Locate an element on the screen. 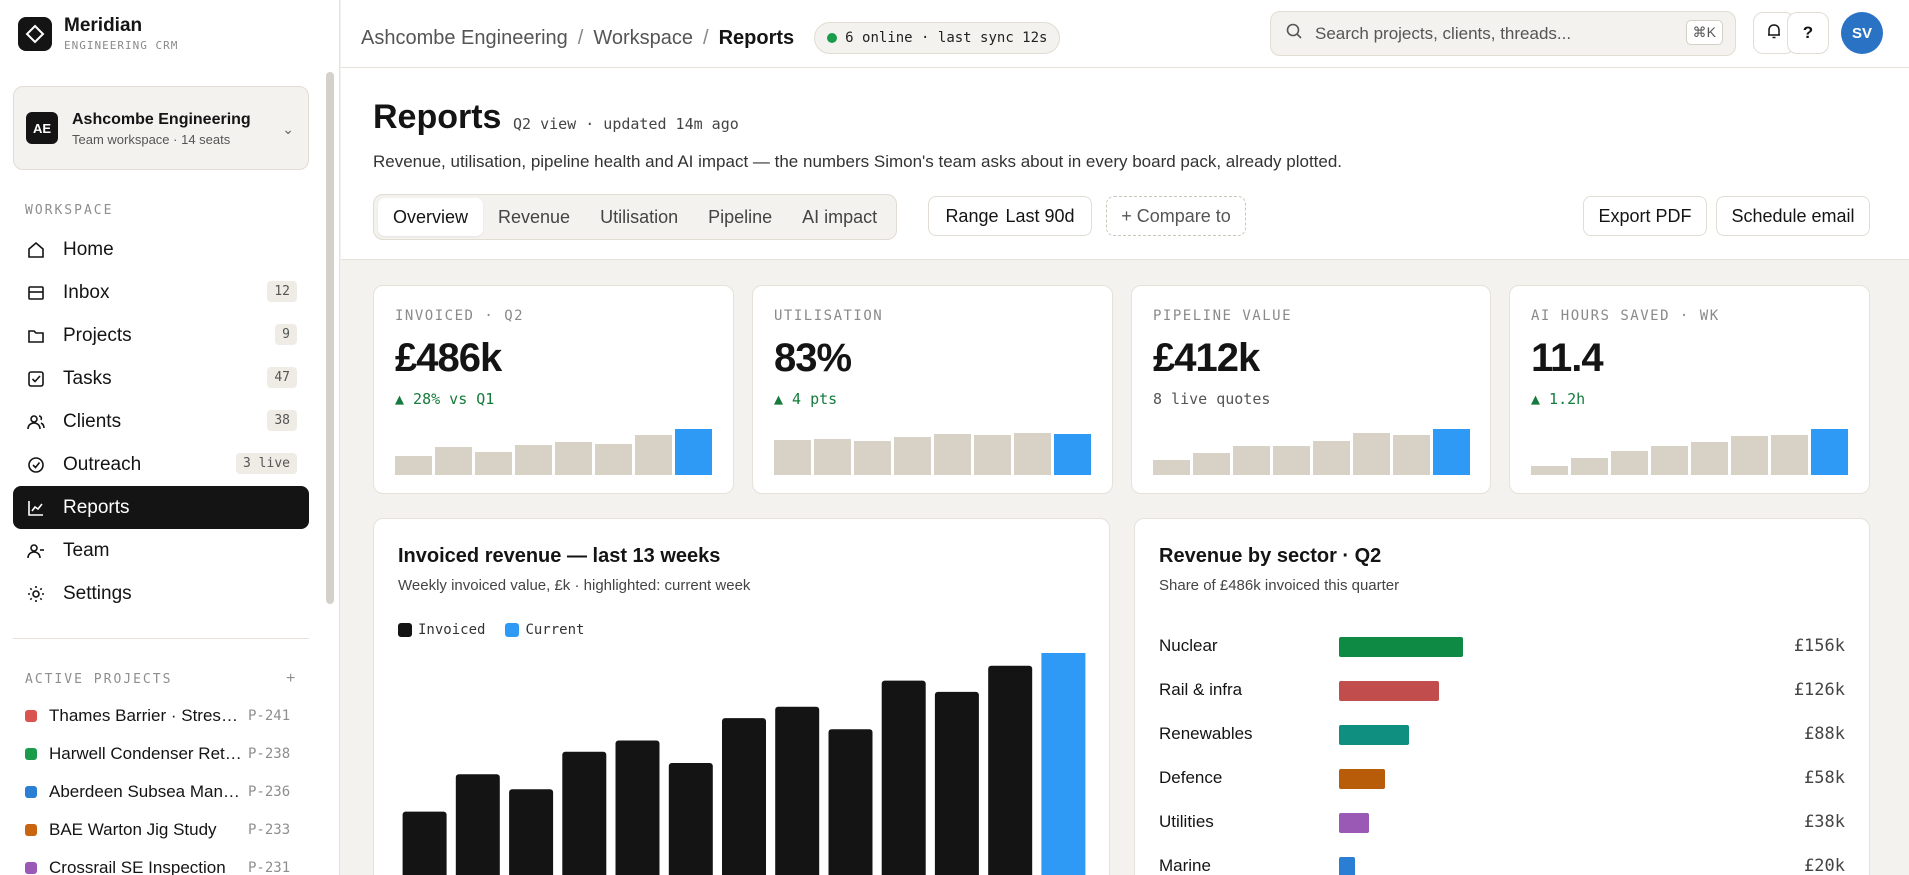  project-item: Thames Barrier · Stress Review P-241 is located at coordinates (170, 716).